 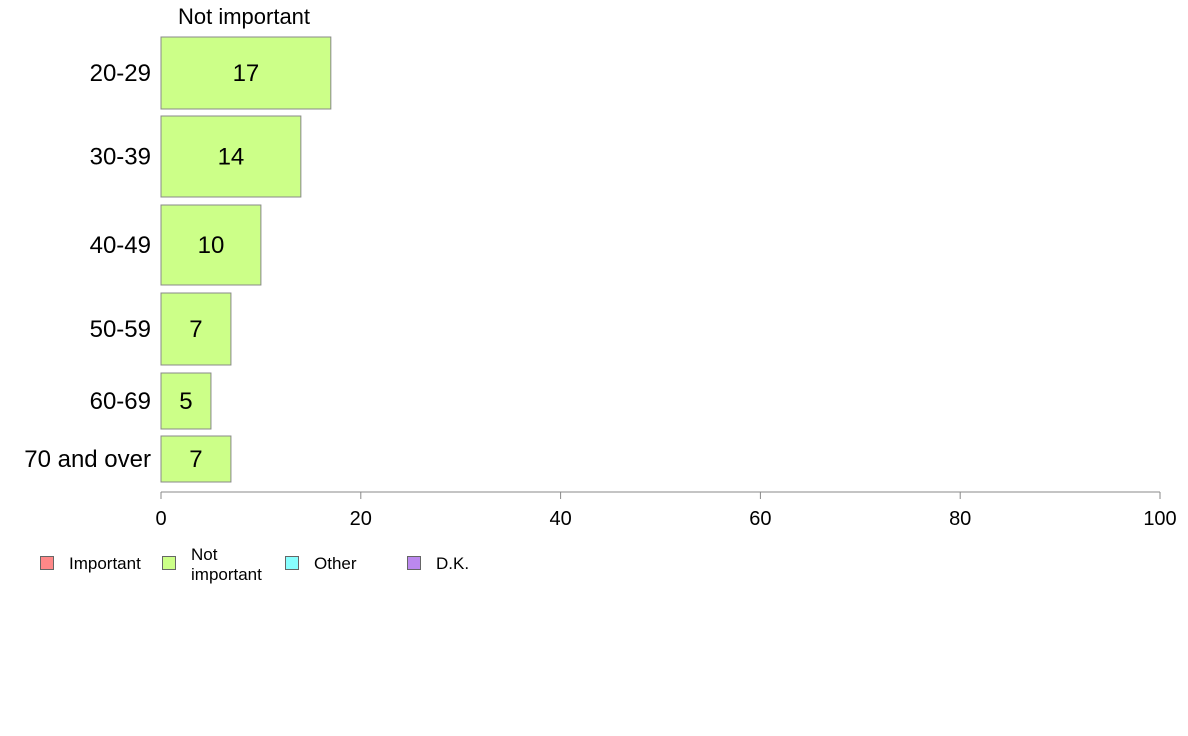 I want to click on legend-label-dk: D.K., so click(x=453, y=563).